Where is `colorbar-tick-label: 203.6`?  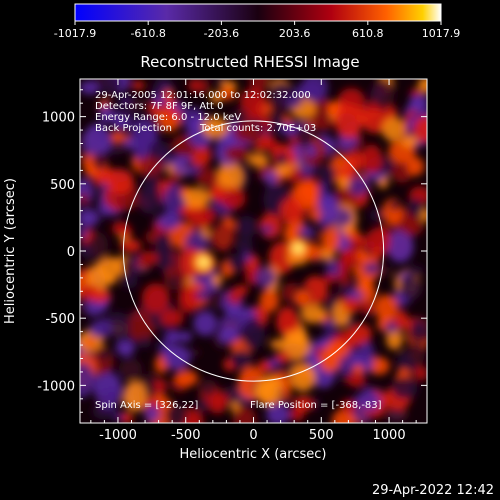
colorbar-tick-label: 203.6 is located at coordinates (295, 33).